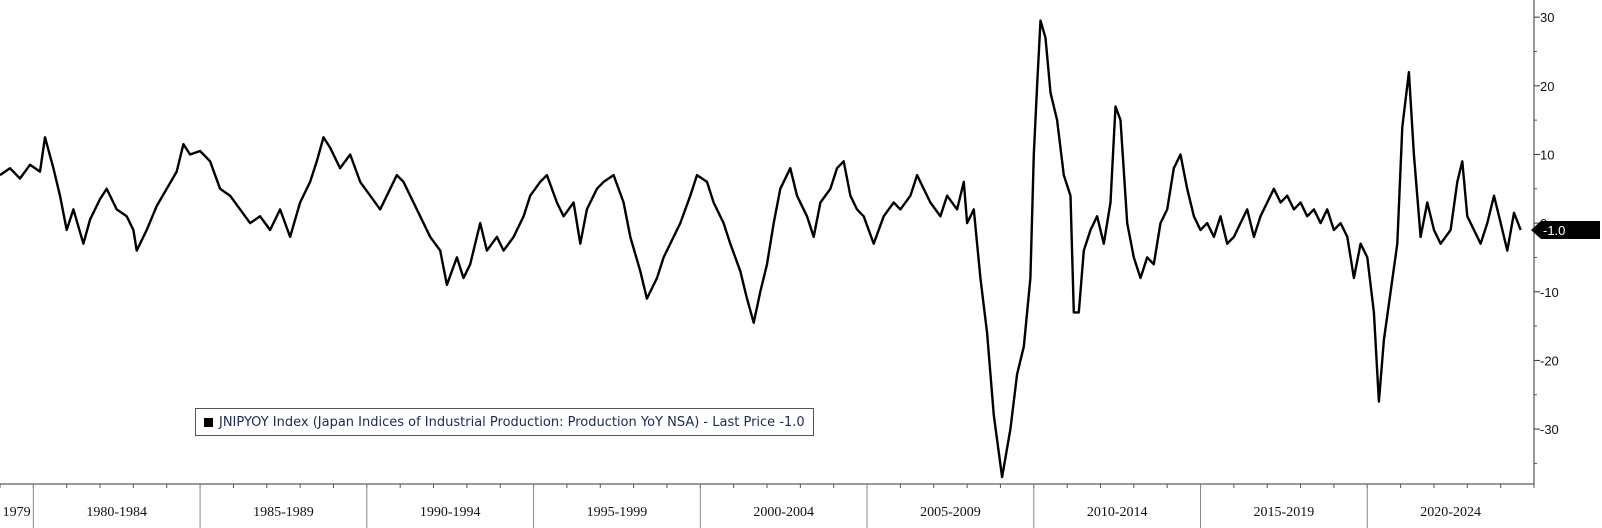 The image size is (1602, 528). Describe the element at coordinates (1554, 230) in the screenshot. I see `last-price-label: -1.0` at that location.